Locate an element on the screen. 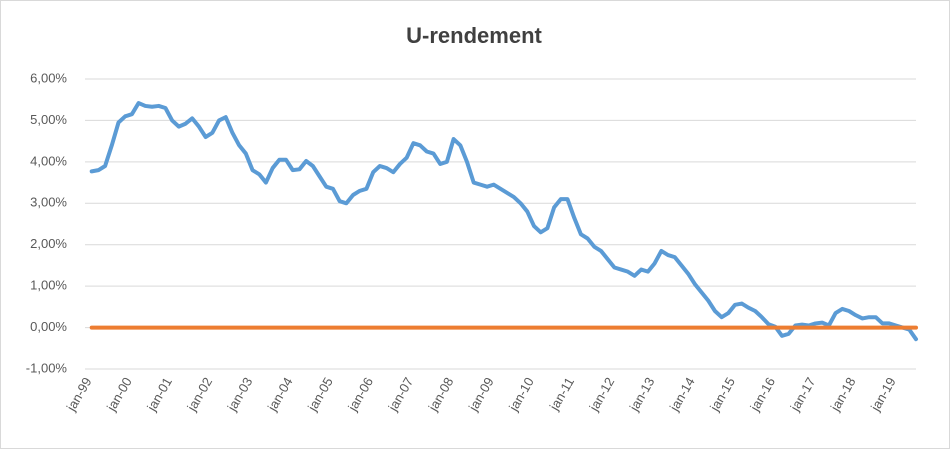 The image size is (950, 449). y-tick-label: 1,00% is located at coordinates (48, 285).